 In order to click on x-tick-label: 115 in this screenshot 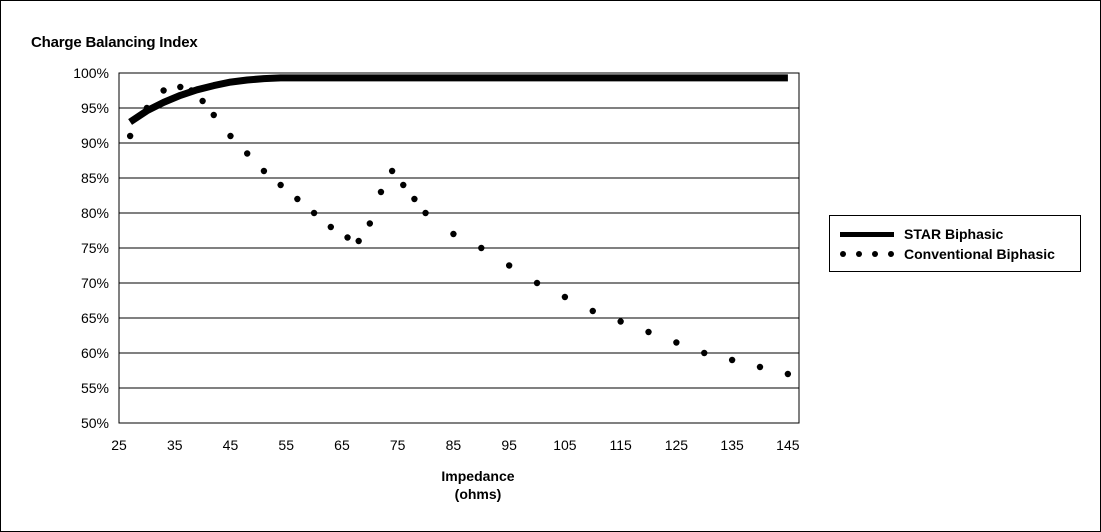, I will do `click(620, 445)`.